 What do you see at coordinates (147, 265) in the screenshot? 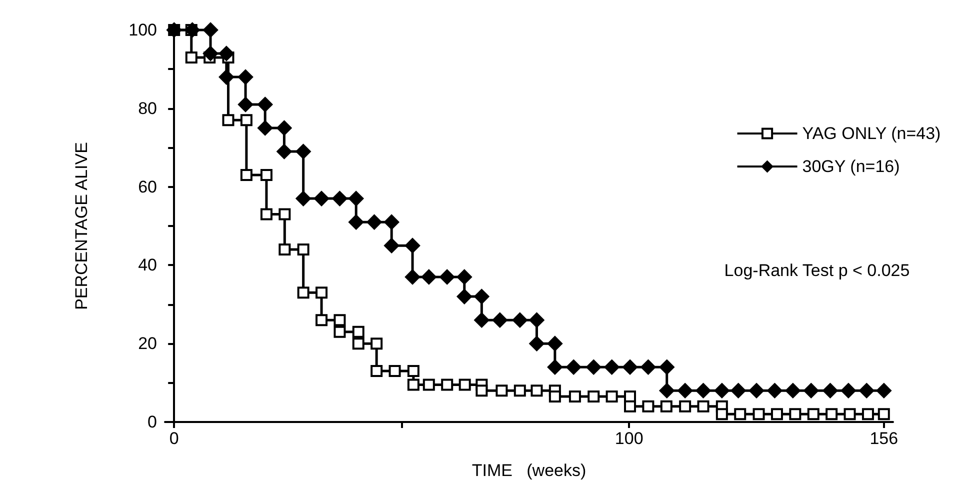
I see `y-tick-label: 40` at bounding box center [147, 265].